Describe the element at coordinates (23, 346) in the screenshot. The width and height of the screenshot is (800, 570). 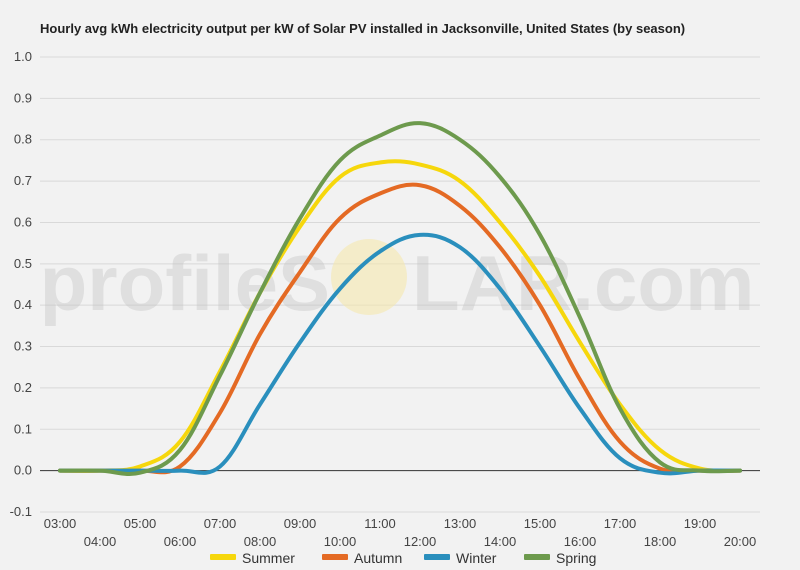
I see `y-tick-label: 0.3` at that location.